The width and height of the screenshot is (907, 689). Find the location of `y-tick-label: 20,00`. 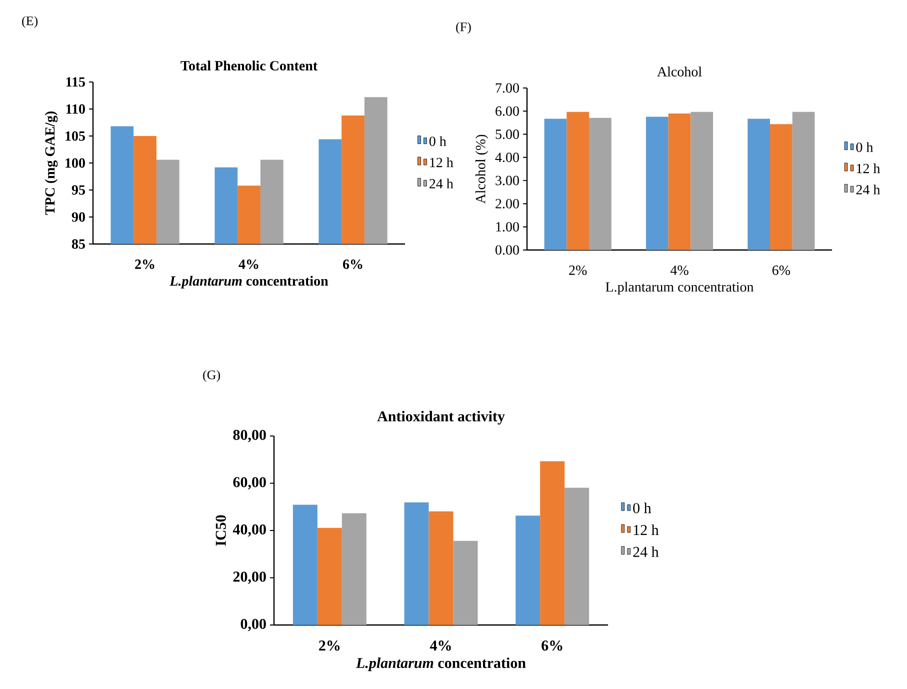

y-tick-label: 20,00 is located at coordinates (249, 578).